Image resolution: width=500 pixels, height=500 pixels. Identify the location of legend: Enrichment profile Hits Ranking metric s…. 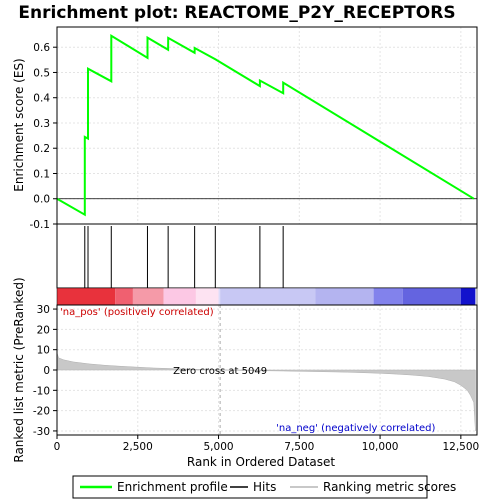
(264, 487).